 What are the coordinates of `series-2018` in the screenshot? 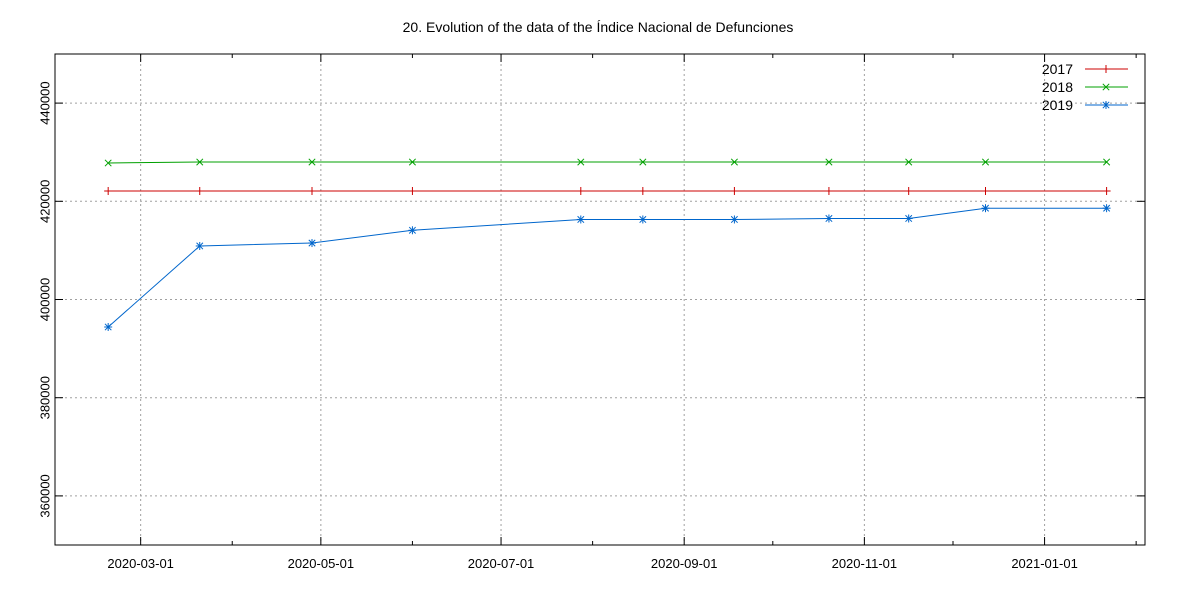 It's located at (607, 162).